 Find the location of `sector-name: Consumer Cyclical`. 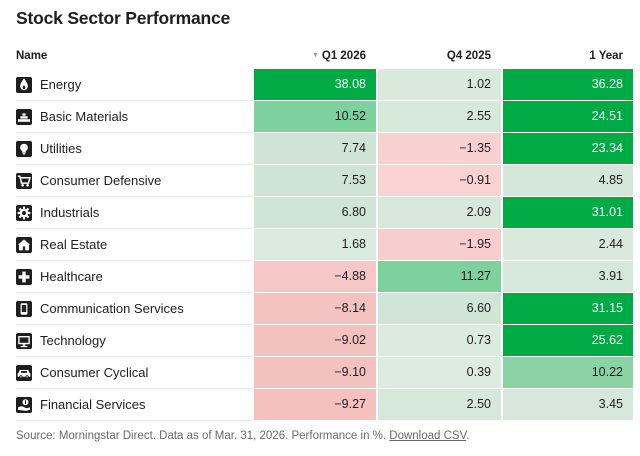

sector-name: Consumer Cyclical is located at coordinates (94, 372).